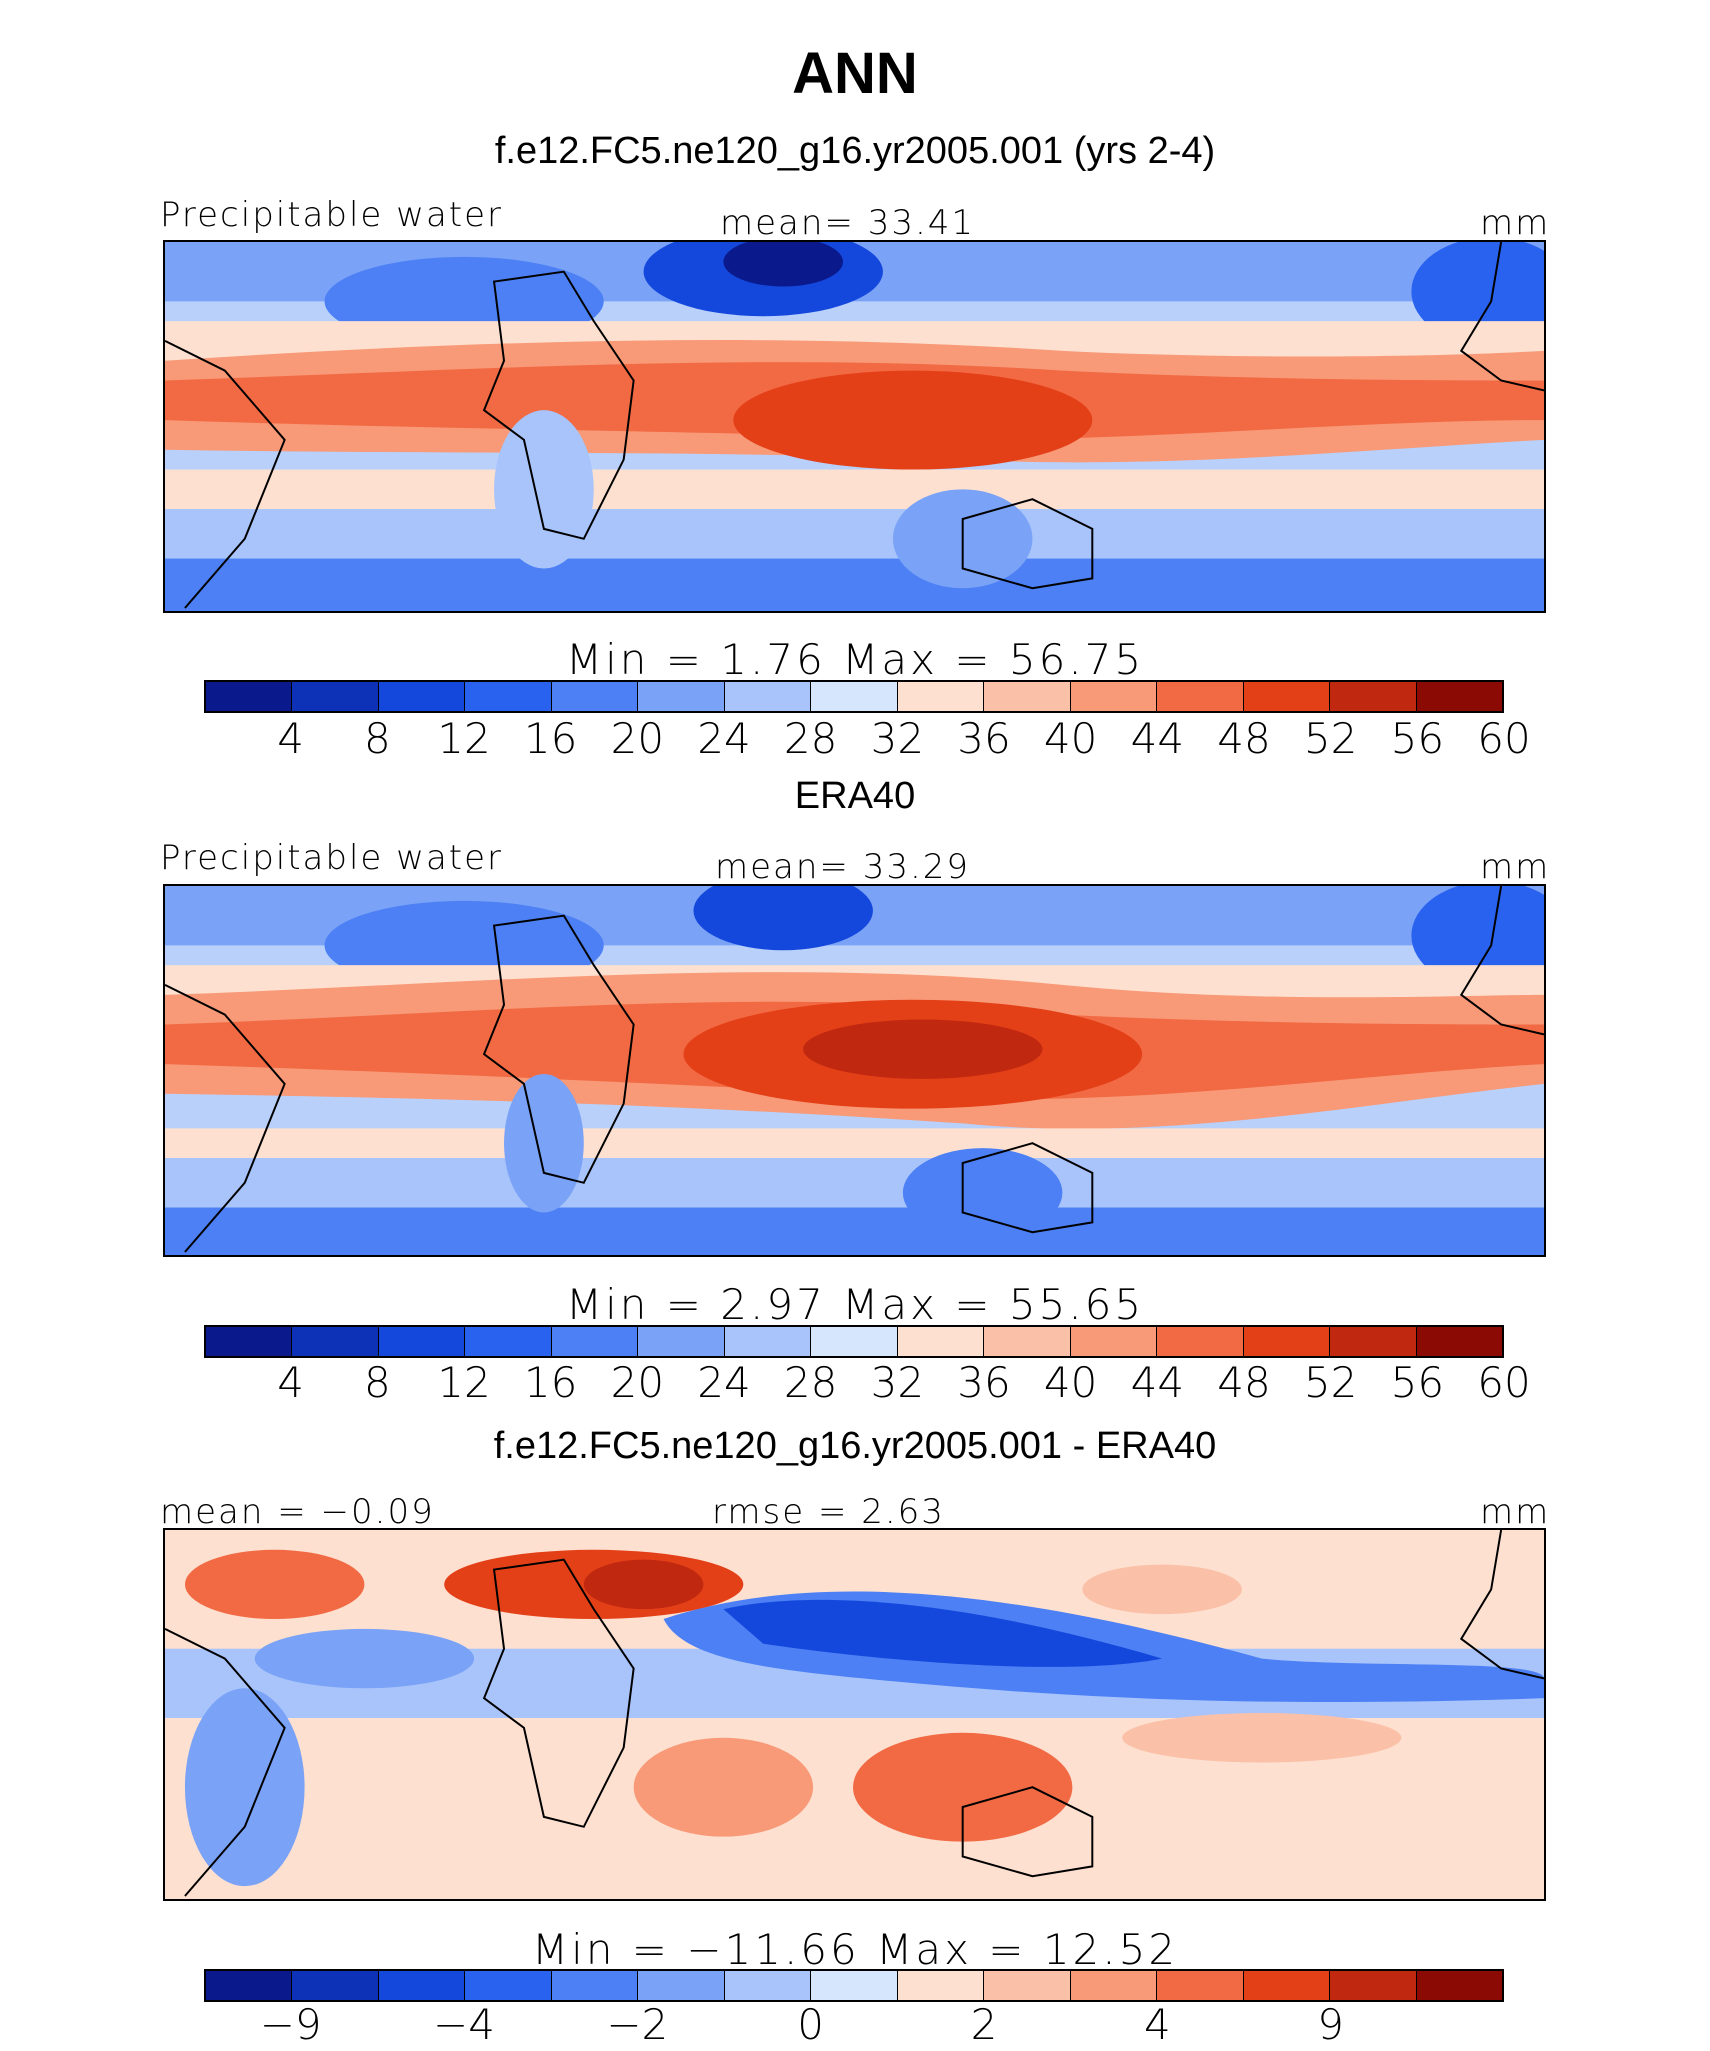  Describe the element at coordinates (855, 1949) in the screenshot. I see `panel-3-minmax: Min = −11.66 Max = 12.52` at that location.